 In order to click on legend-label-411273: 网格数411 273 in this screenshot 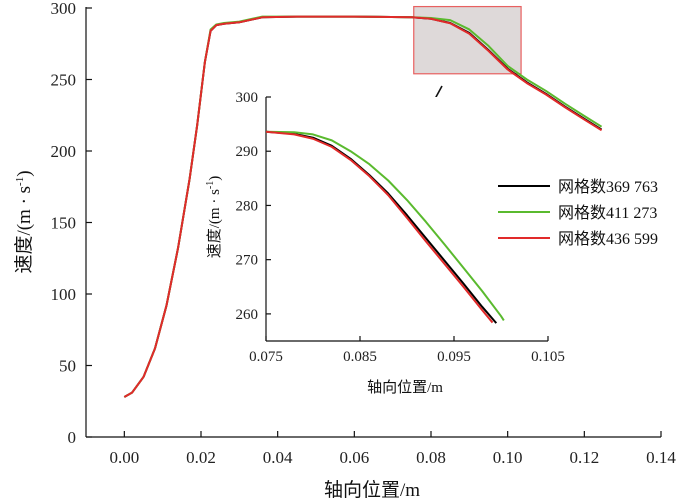, I will do `click(607, 213)`.